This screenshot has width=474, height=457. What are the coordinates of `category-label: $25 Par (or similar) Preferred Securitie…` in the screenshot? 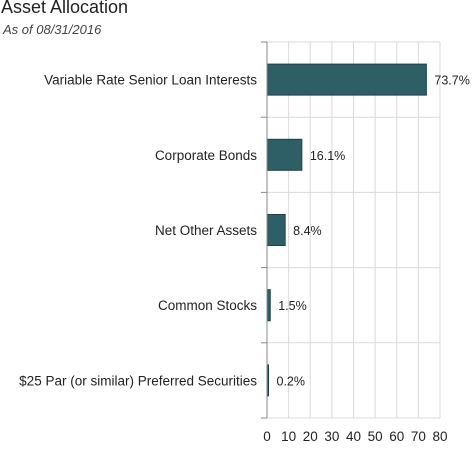 It's located at (138, 380).